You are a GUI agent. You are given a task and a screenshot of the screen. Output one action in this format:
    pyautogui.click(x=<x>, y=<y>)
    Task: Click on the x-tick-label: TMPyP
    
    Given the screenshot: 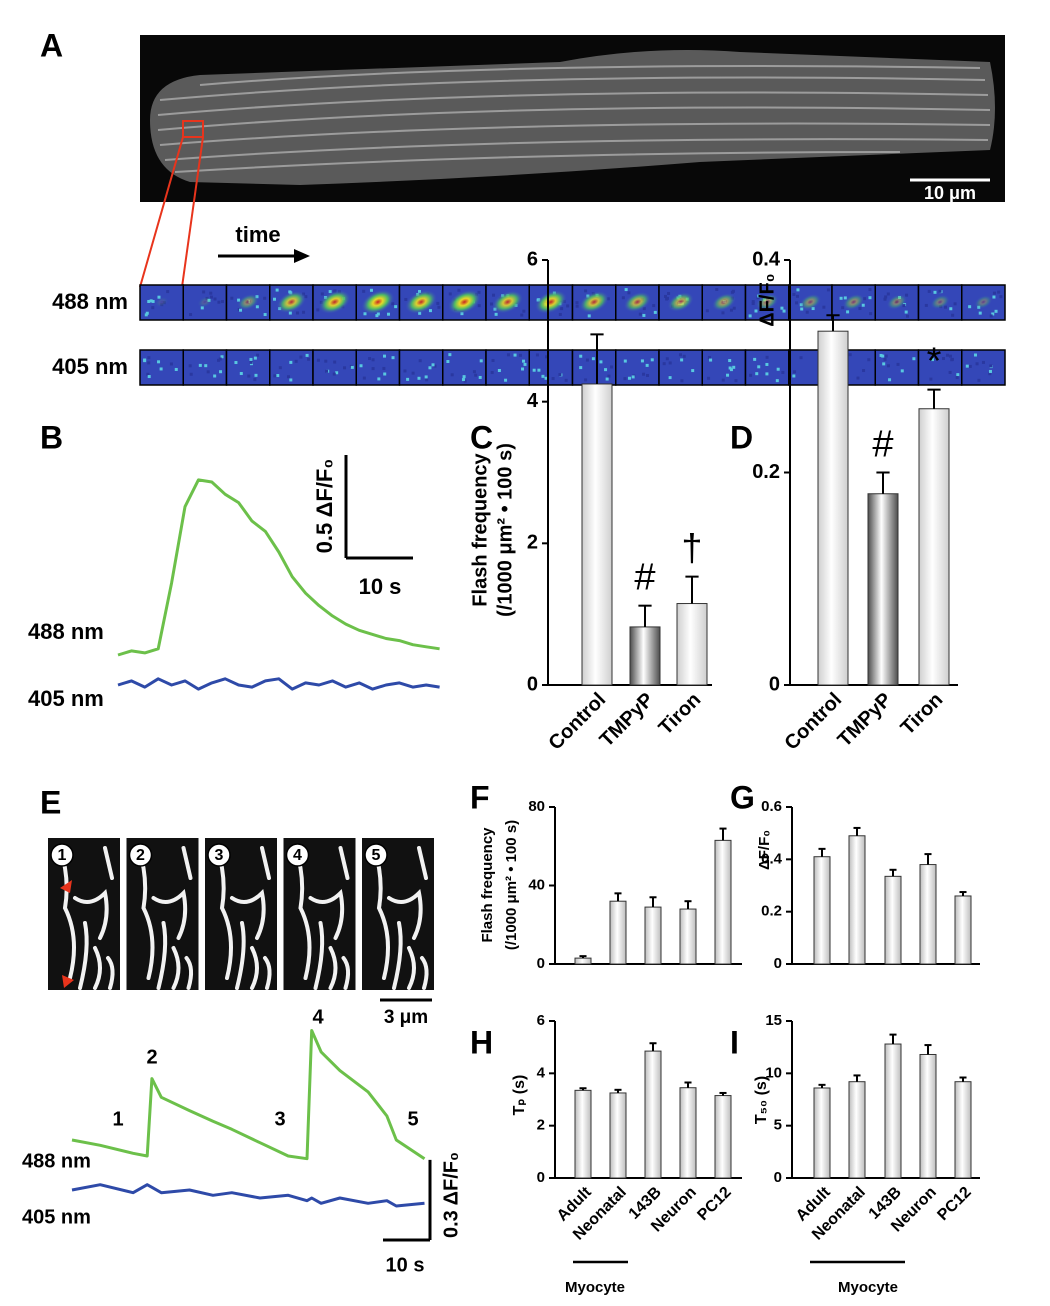 What is the action you would take?
    pyautogui.click(x=627, y=720)
    